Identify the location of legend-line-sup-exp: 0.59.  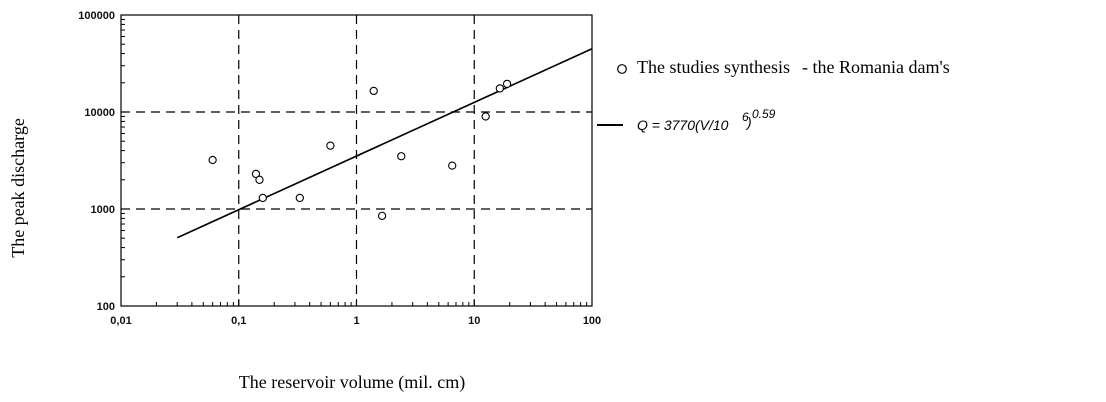
(764, 114).